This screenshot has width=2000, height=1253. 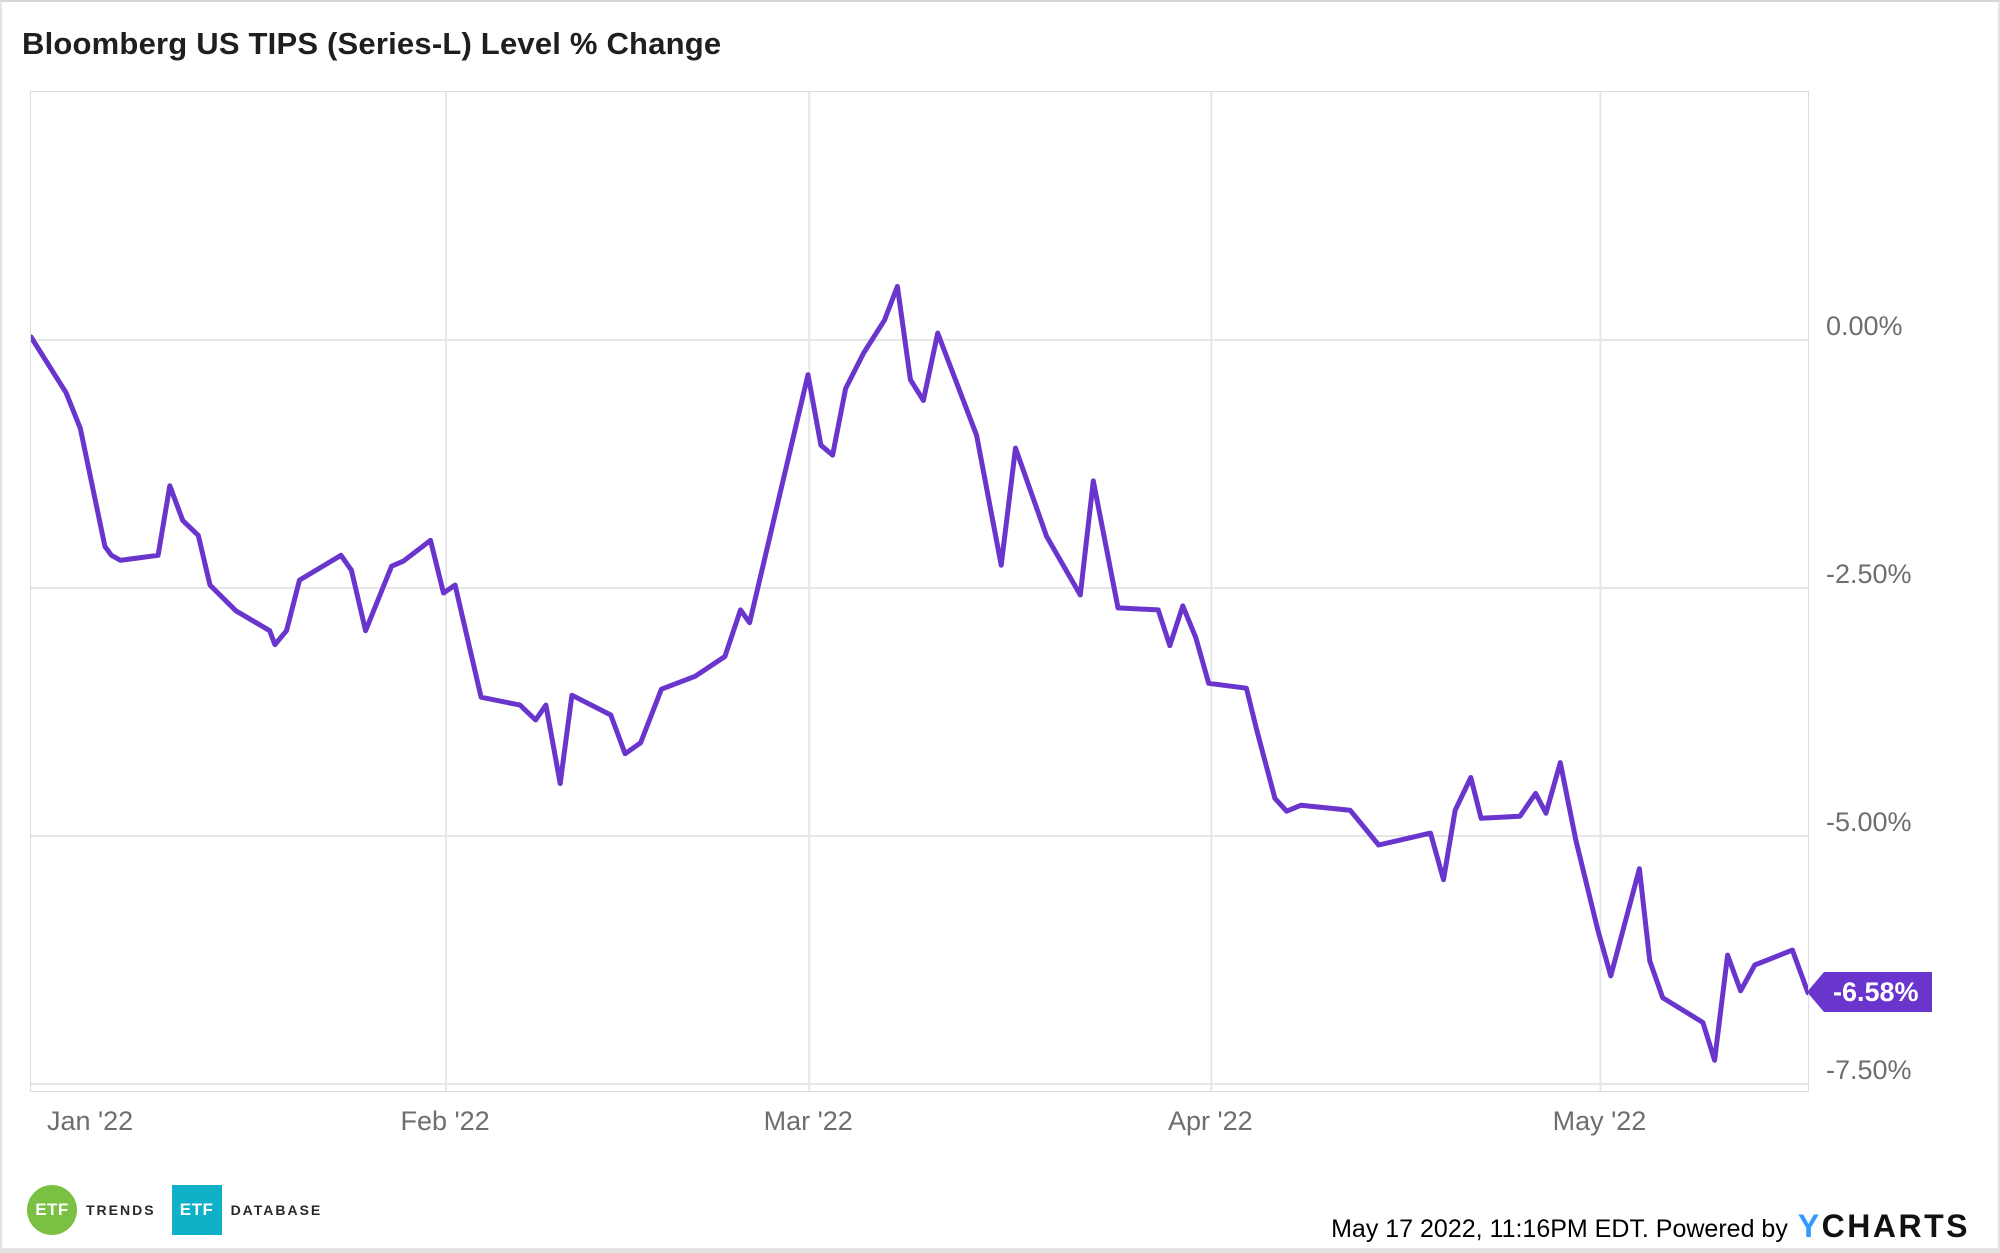 I want to click on ycharts-logo-charts: CHARTS, so click(x=1895, y=1226).